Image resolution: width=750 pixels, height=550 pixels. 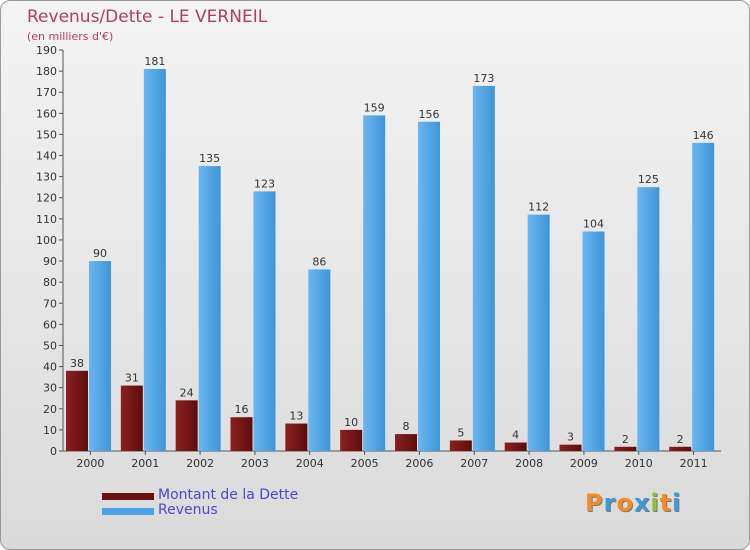 What do you see at coordinates (310, 463) in the screenshot?
I see `x-tick-label: 2004` at bounding box center [310, 463].